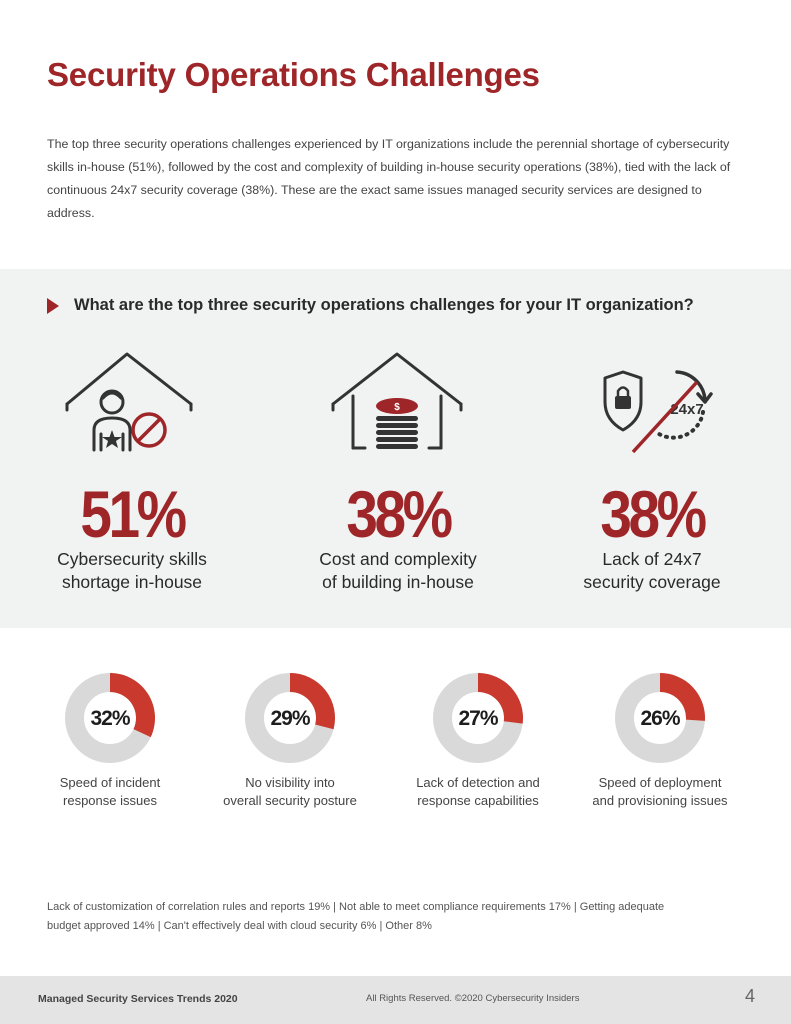 Image resolution: width=791 pixels, height=1024 pixels. I want to click on donut-chart: 29%, so click(290, 718).